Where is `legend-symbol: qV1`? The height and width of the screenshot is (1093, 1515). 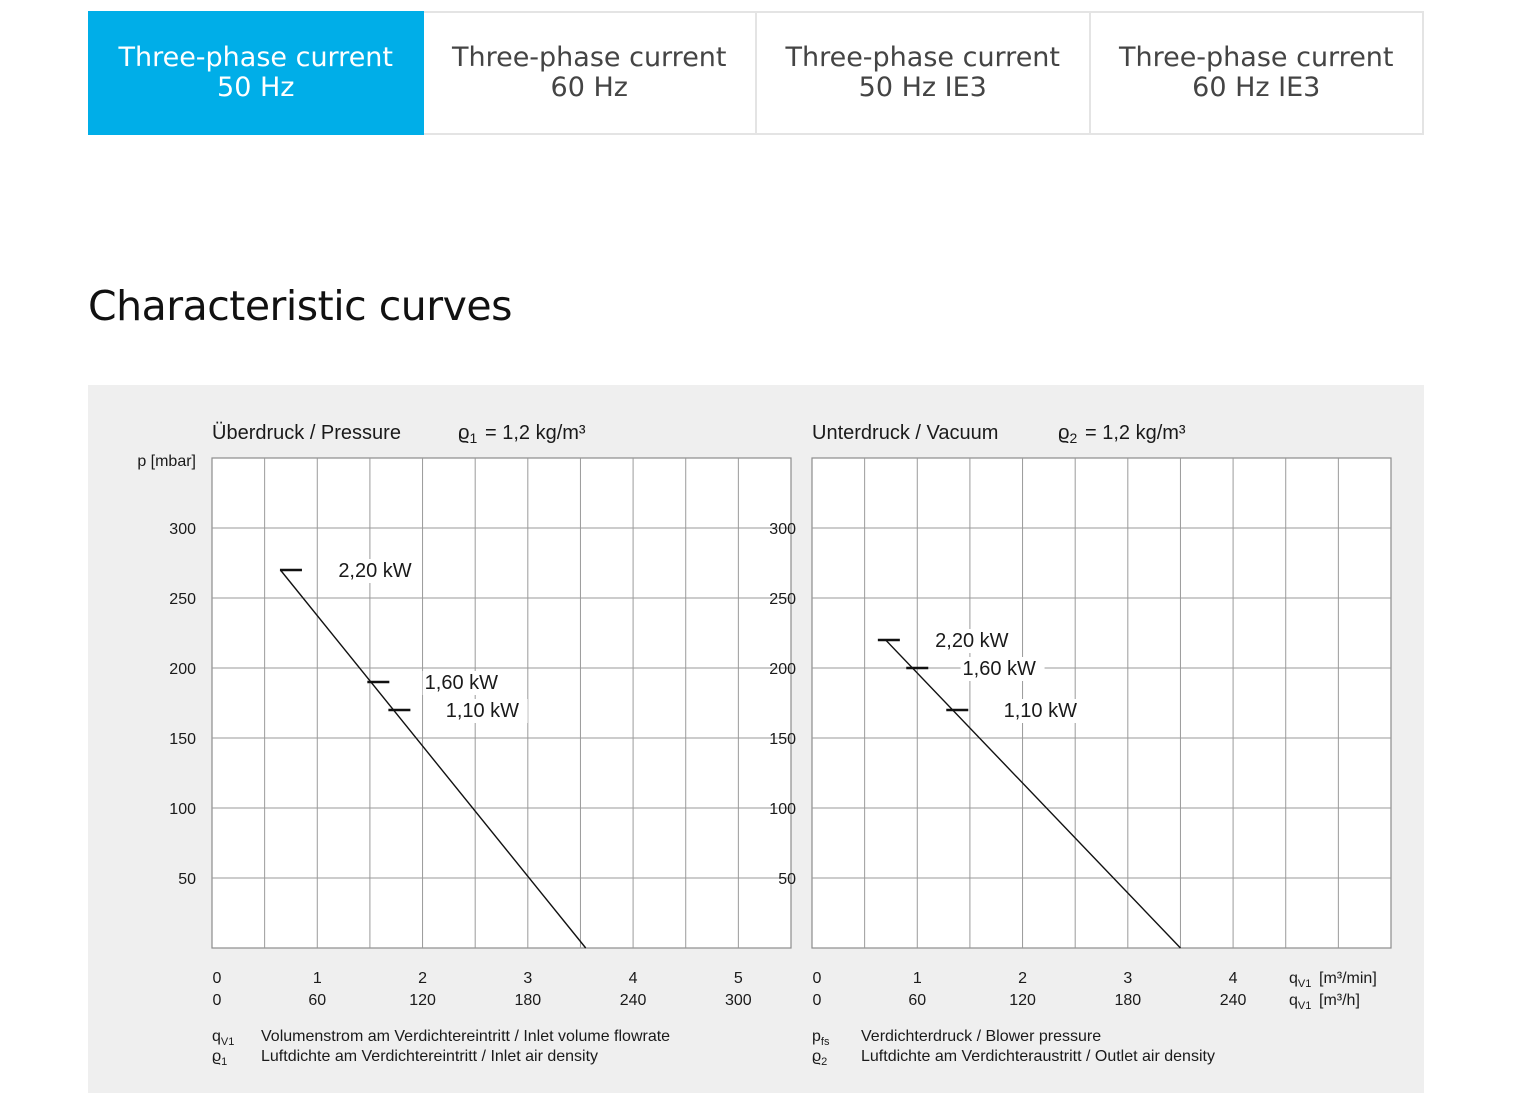
legend-symbol: qV1 is located at coordinates (223, 1038).